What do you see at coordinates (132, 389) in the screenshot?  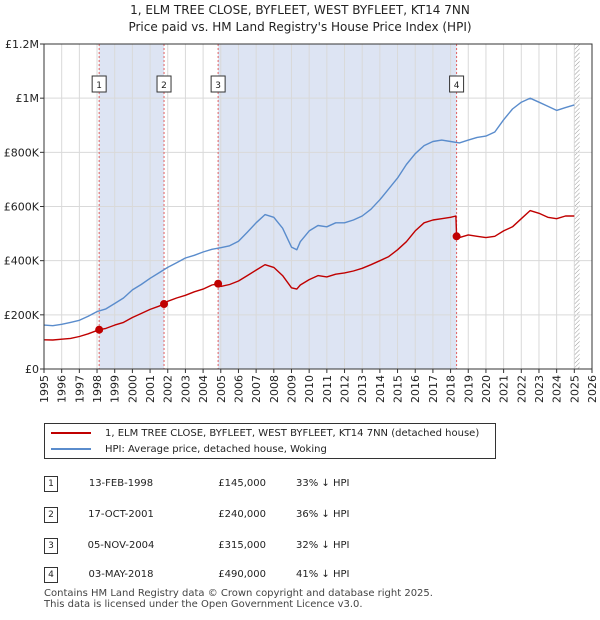 I see `x-tick-label: 2000` at bounding box center [132, 389].